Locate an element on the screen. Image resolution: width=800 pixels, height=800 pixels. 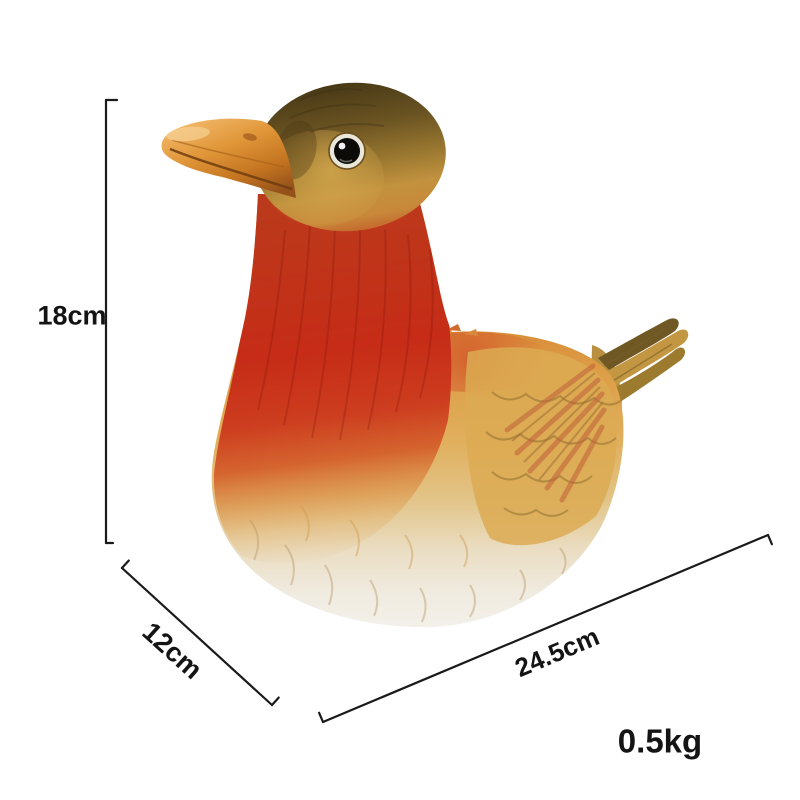
duck-neck is located at coordinates (332, 379).